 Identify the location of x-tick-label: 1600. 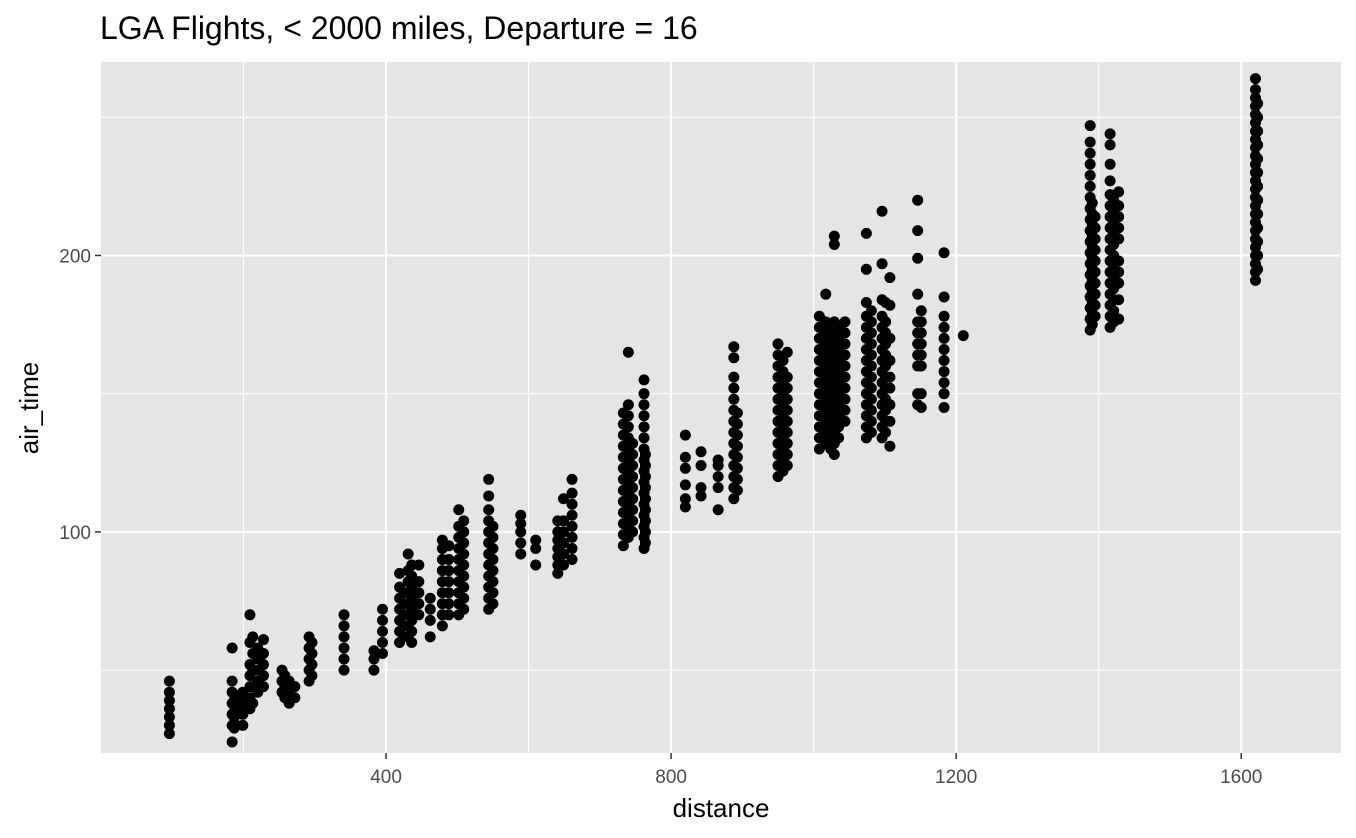
(1241, 777).